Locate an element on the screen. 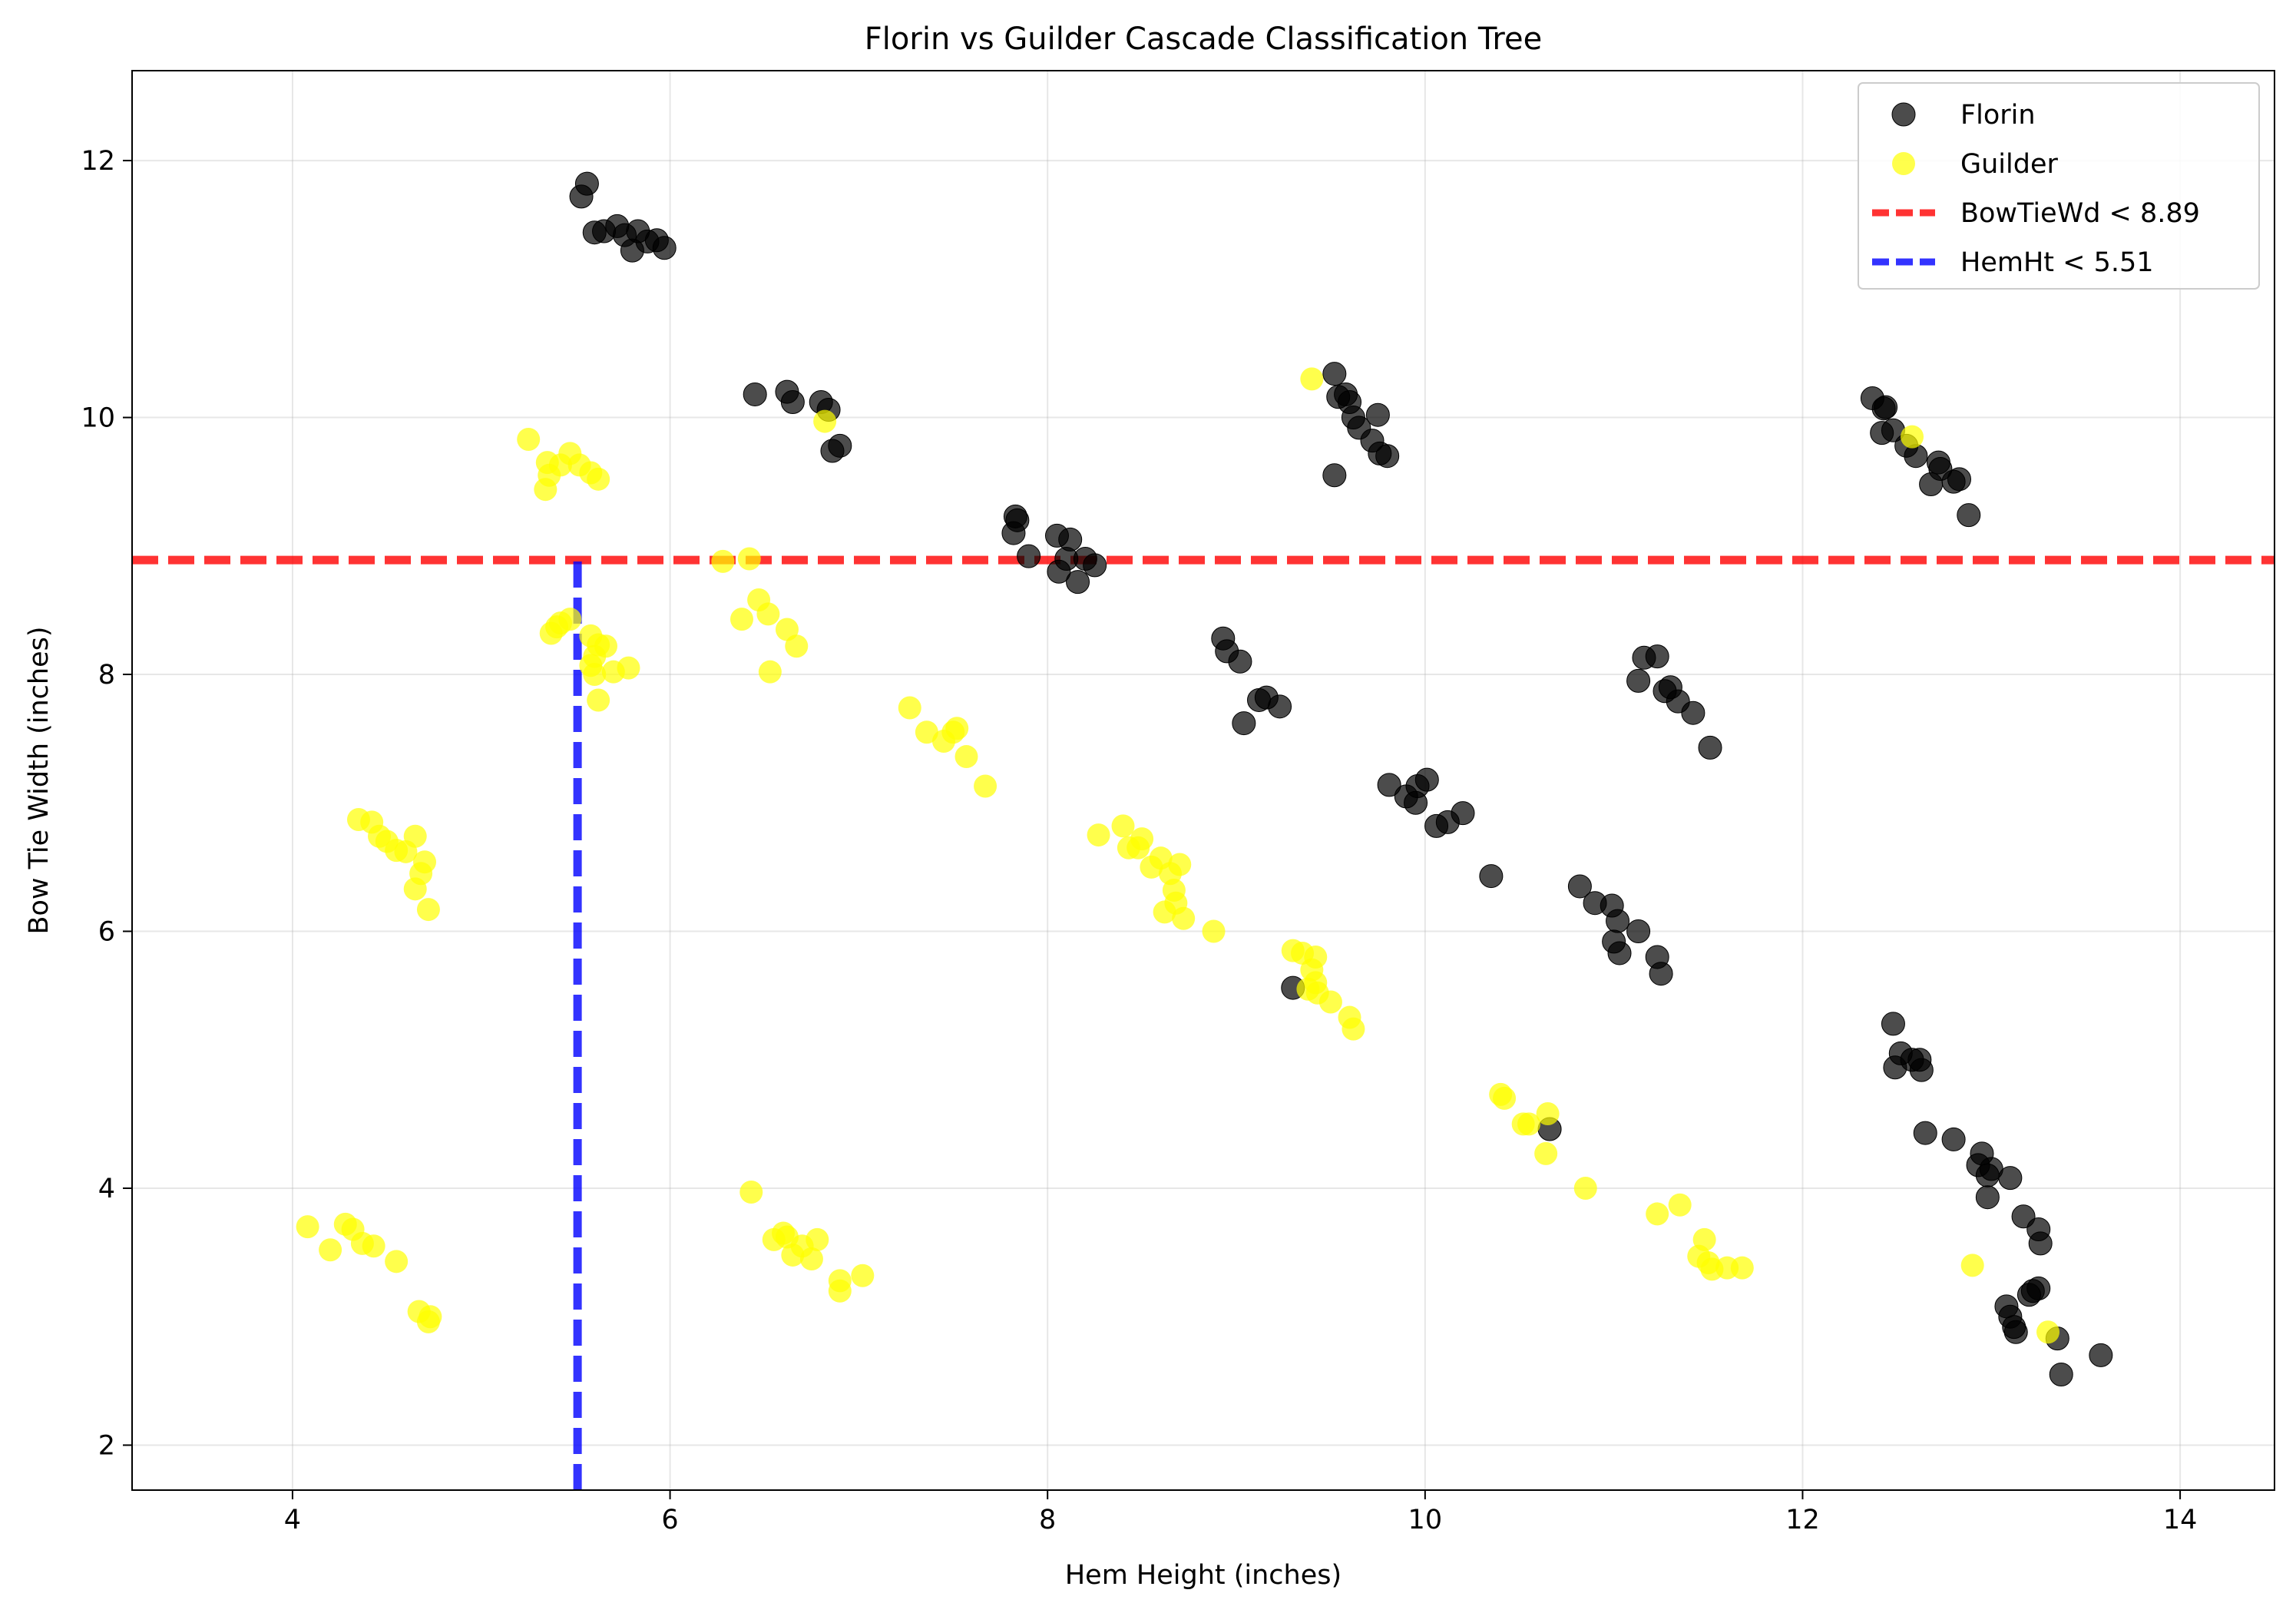 Image resolution: width=2296 pixels, height=1613 pixels. x-tick-label: 12 is located at coordinates (1802, 1520).